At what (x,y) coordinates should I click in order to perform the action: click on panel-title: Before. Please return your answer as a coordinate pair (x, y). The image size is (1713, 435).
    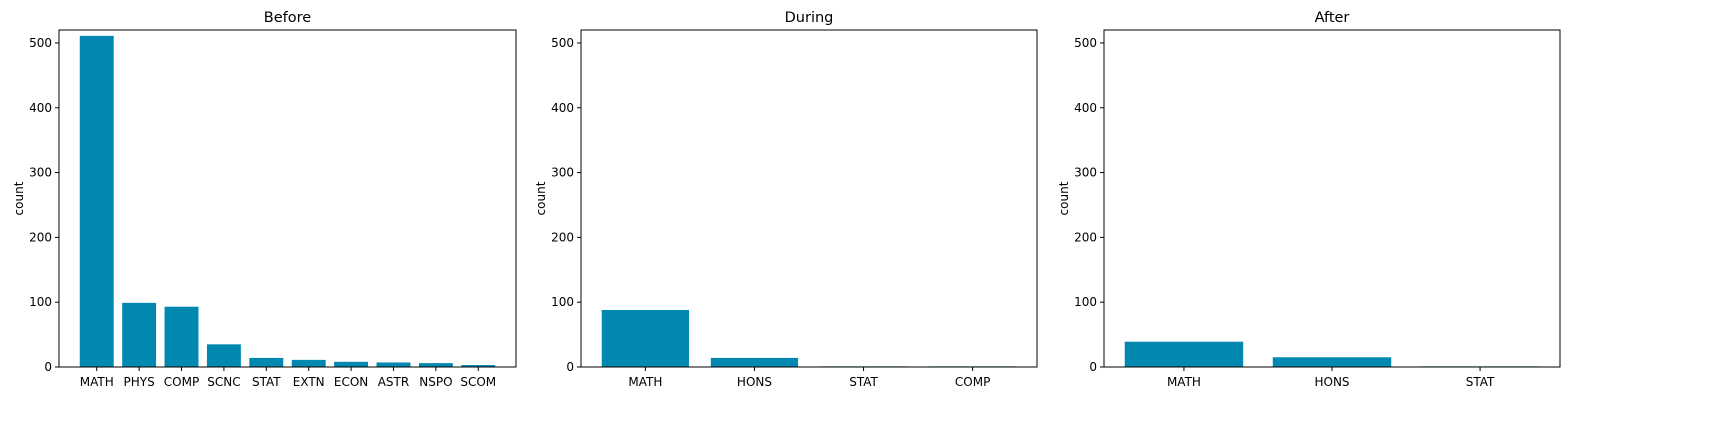
    Looking at the image, I should click on (287, 18).